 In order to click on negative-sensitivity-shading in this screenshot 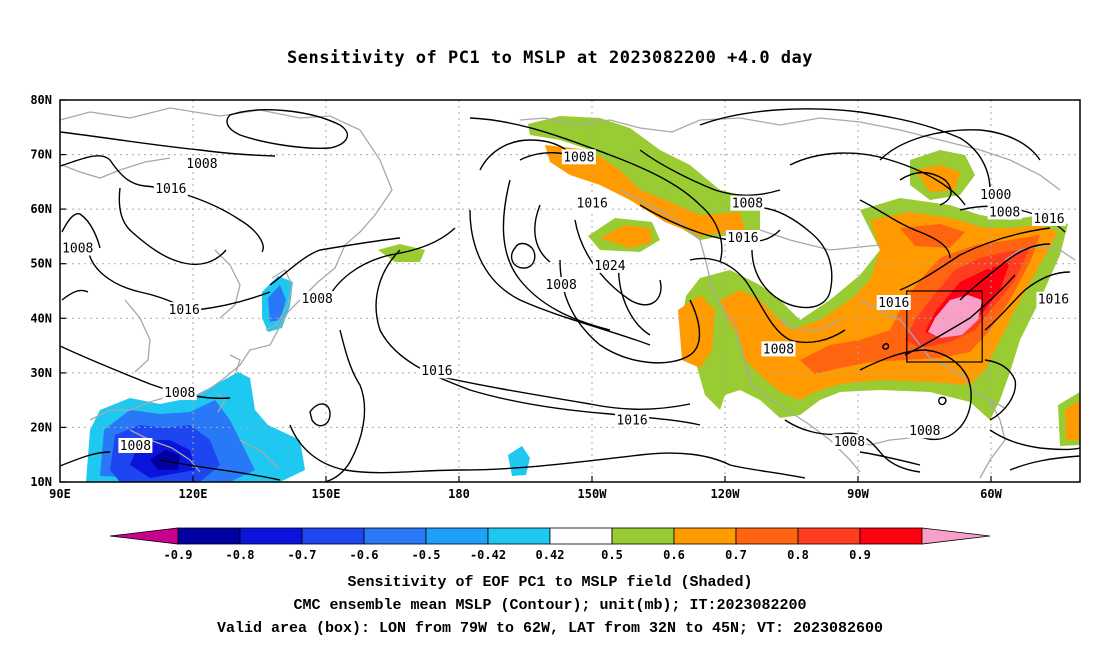, I will do `click(308, 379)`.